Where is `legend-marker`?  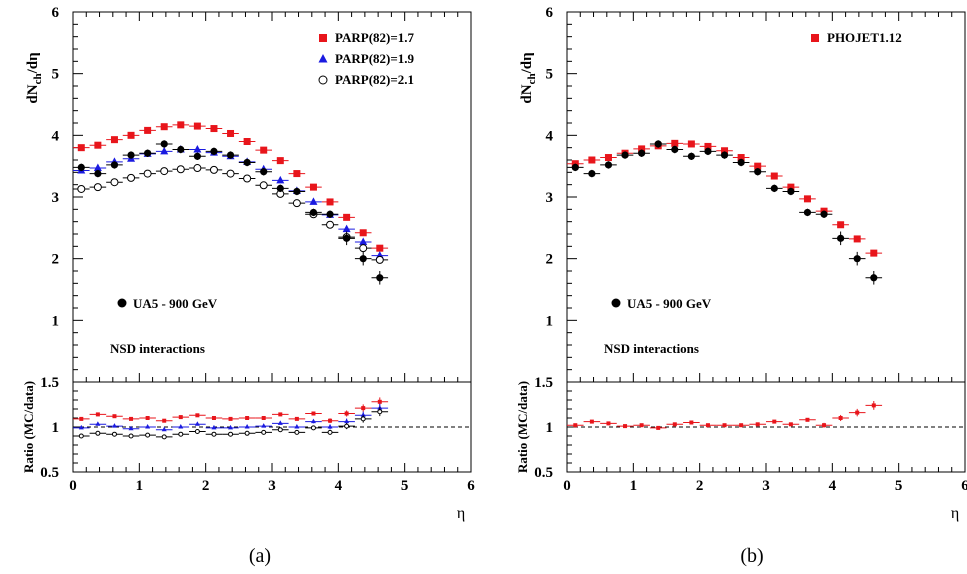 legend-marker is located at coordinates (323, 38).